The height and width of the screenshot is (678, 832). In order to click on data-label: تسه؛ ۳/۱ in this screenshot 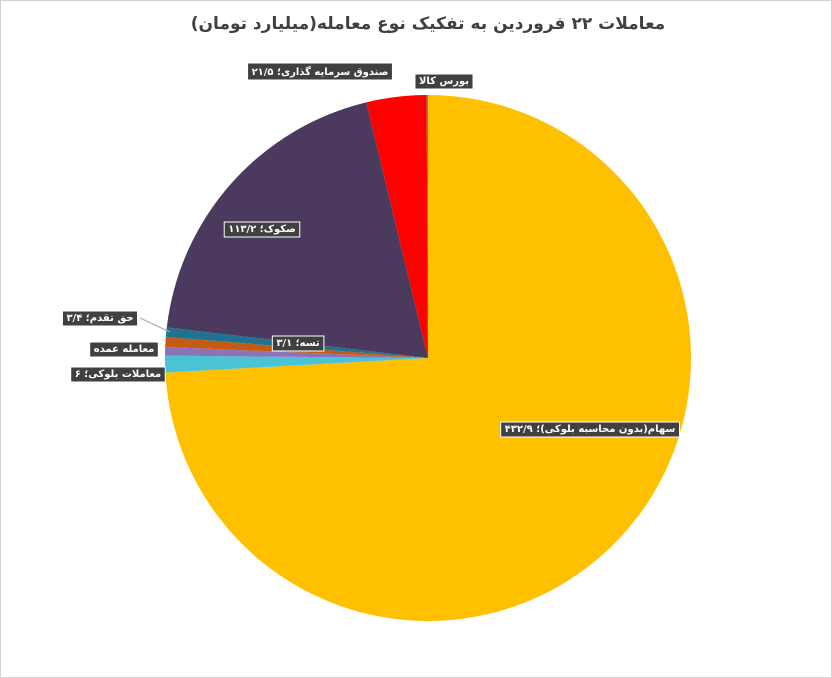, I will do `click(298, 343)`.